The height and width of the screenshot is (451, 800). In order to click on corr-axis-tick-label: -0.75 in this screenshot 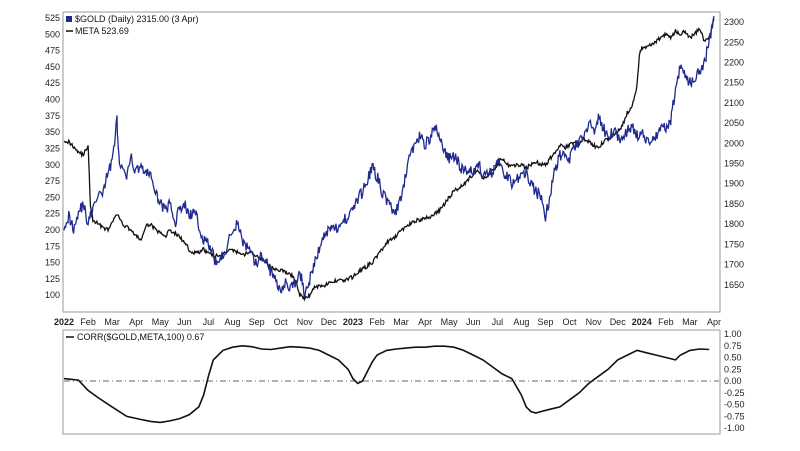, I will do `click(734, 416)`.